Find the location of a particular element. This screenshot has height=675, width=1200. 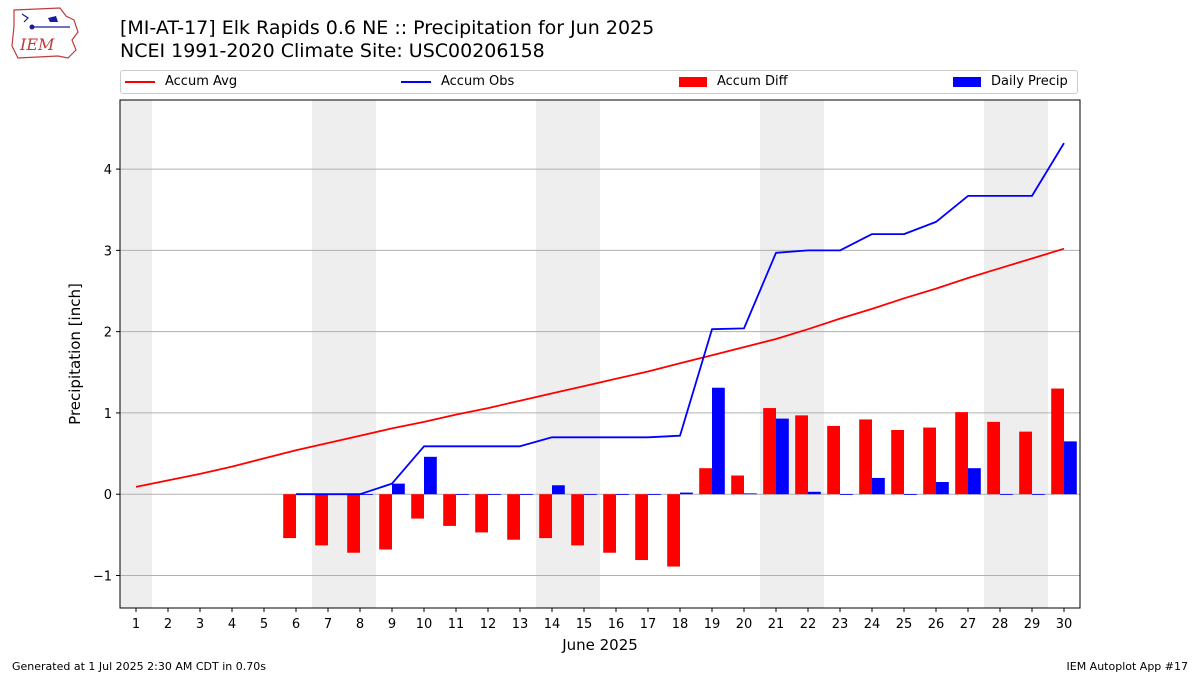

legend-swatch-accum-diff is located at coordinates (693, 81).